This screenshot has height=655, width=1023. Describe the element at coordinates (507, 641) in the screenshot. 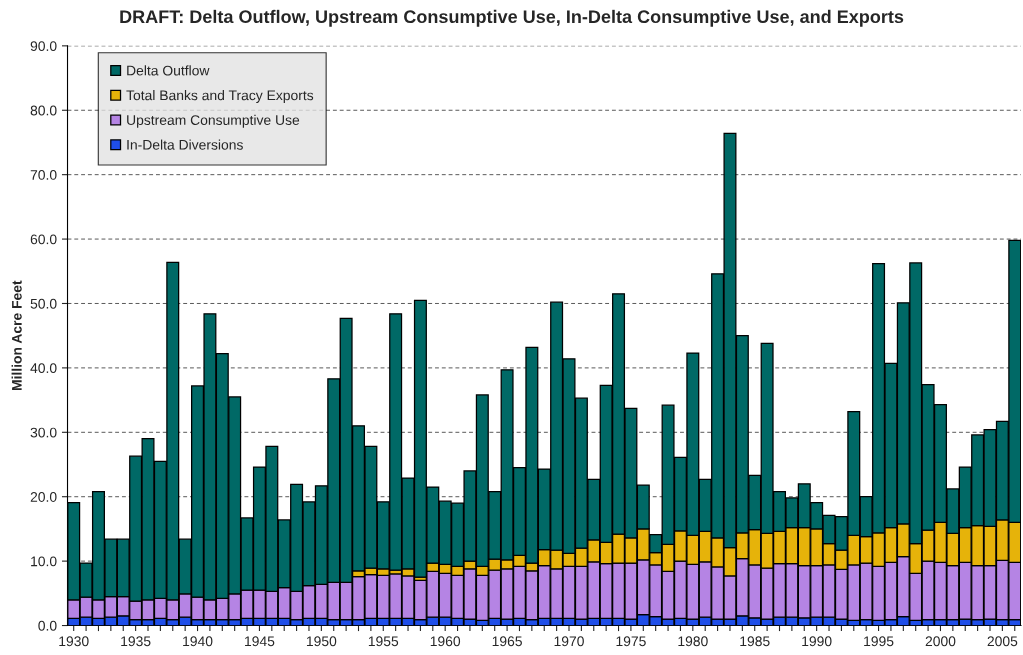

I see `x-tick-label: 1965` at that location.